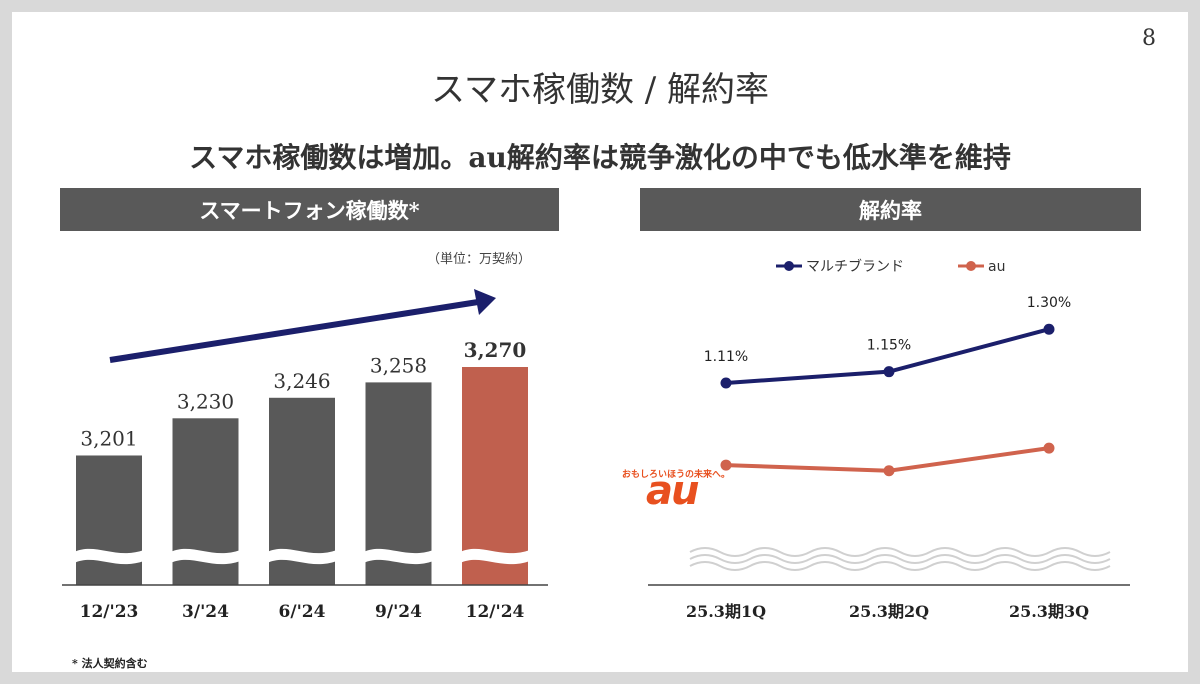  I want to click on x-tick-label-1: 3/'24, so click(205, 612).